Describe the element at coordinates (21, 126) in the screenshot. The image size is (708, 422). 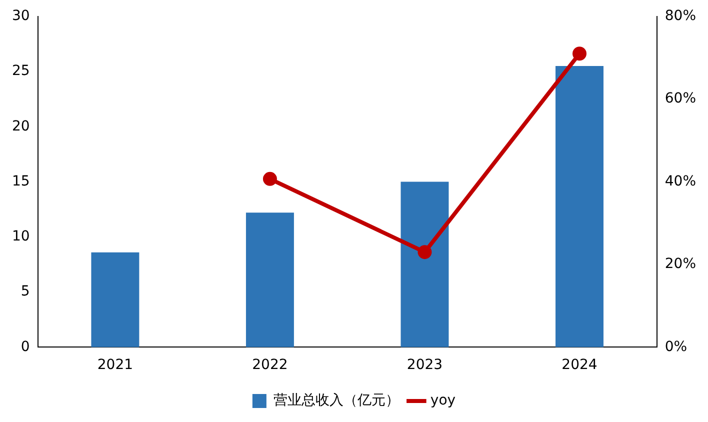
I see `y-tick-label: 20` at that location.